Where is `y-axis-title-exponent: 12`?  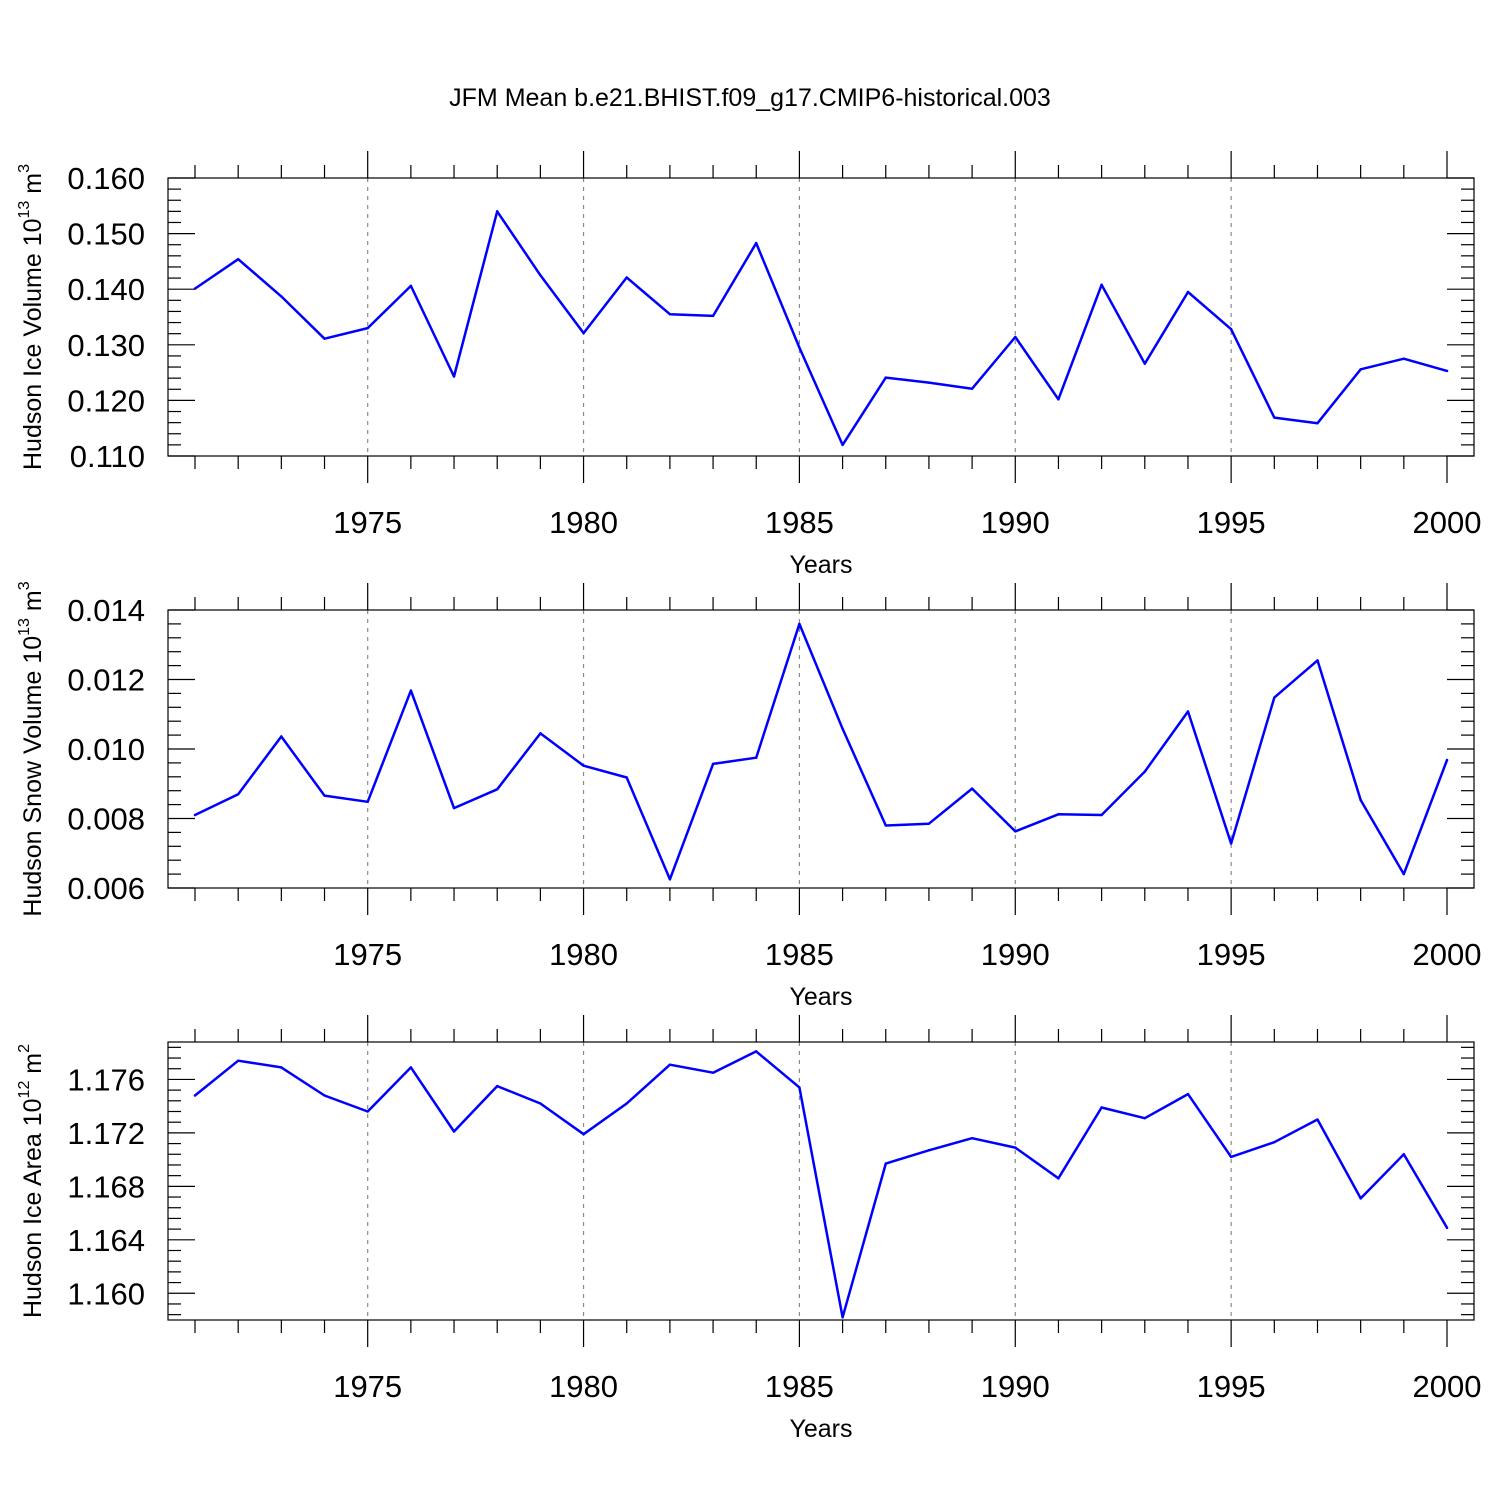 y-axis-title-exponent: 12 is located at coordinates (24, 1090).